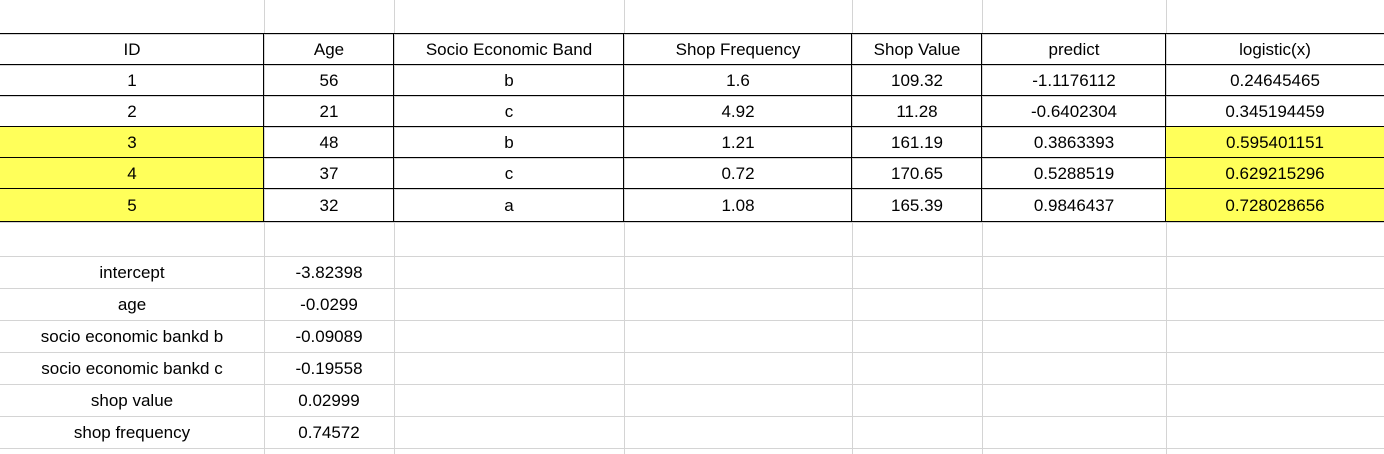 Image resolution: width=1384 pixels, height=454 pixels. I want to click on coefficient-label: shop frequency, so click(132, 432).